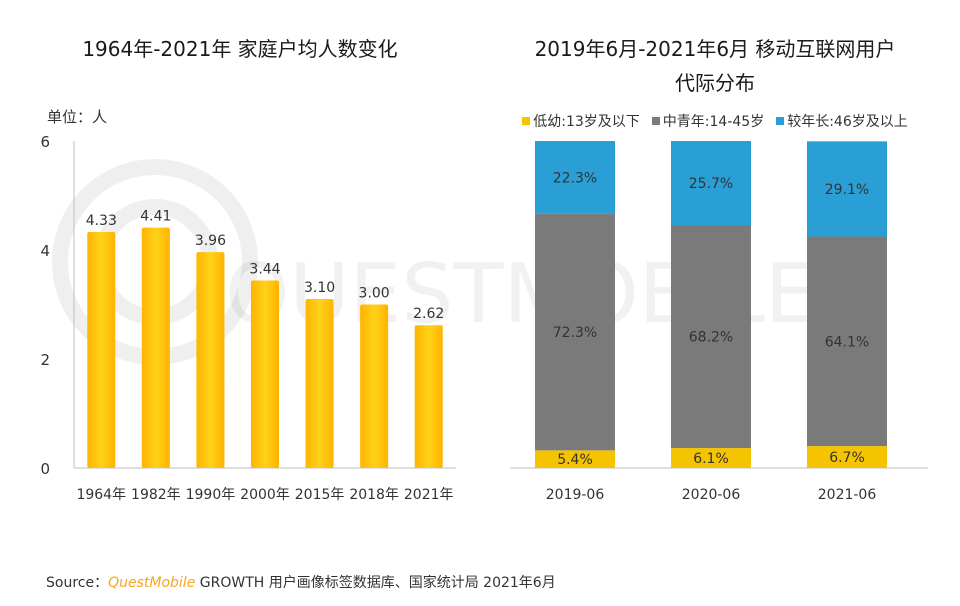 The image size is (960, 606). What do you see at coordinates (715, 83) in the screenshot?
I see `right-title-line2: 代际分布` at bounding box center [715, 83].